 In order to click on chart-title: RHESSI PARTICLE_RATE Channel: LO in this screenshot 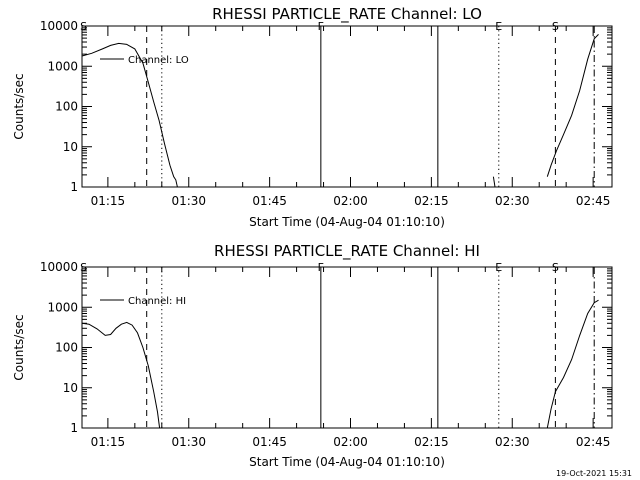, I will do `click(347, 14)`.